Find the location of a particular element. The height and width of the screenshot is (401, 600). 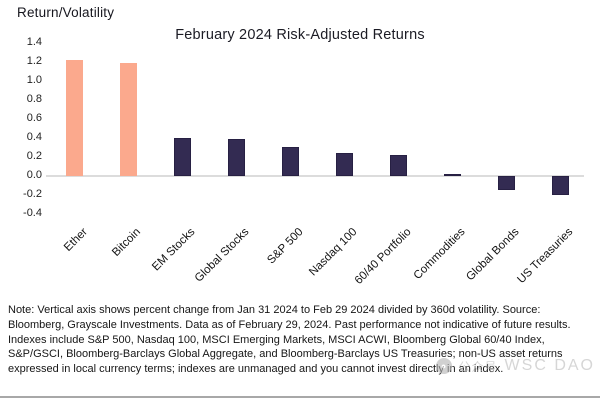

x-category-label-global-bonds: Global Bonds is located at coordinates (493, 255).